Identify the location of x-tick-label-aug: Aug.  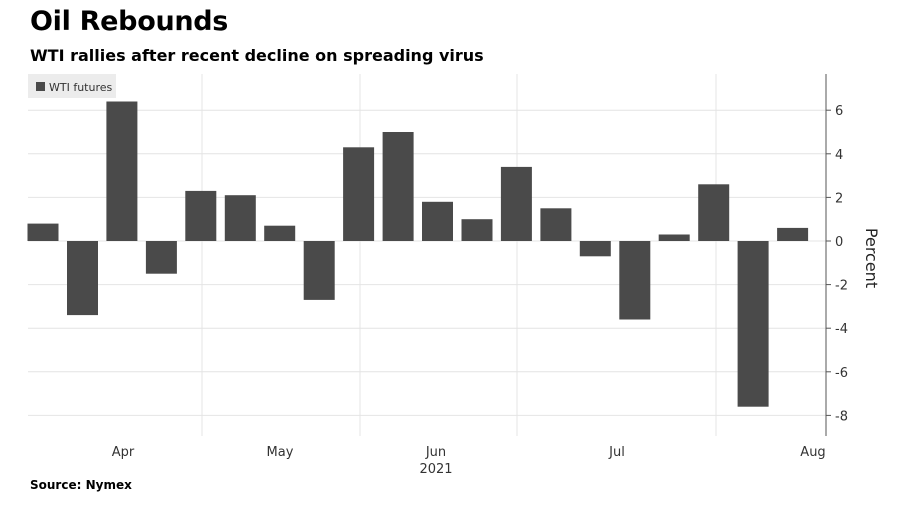
(812, 452).